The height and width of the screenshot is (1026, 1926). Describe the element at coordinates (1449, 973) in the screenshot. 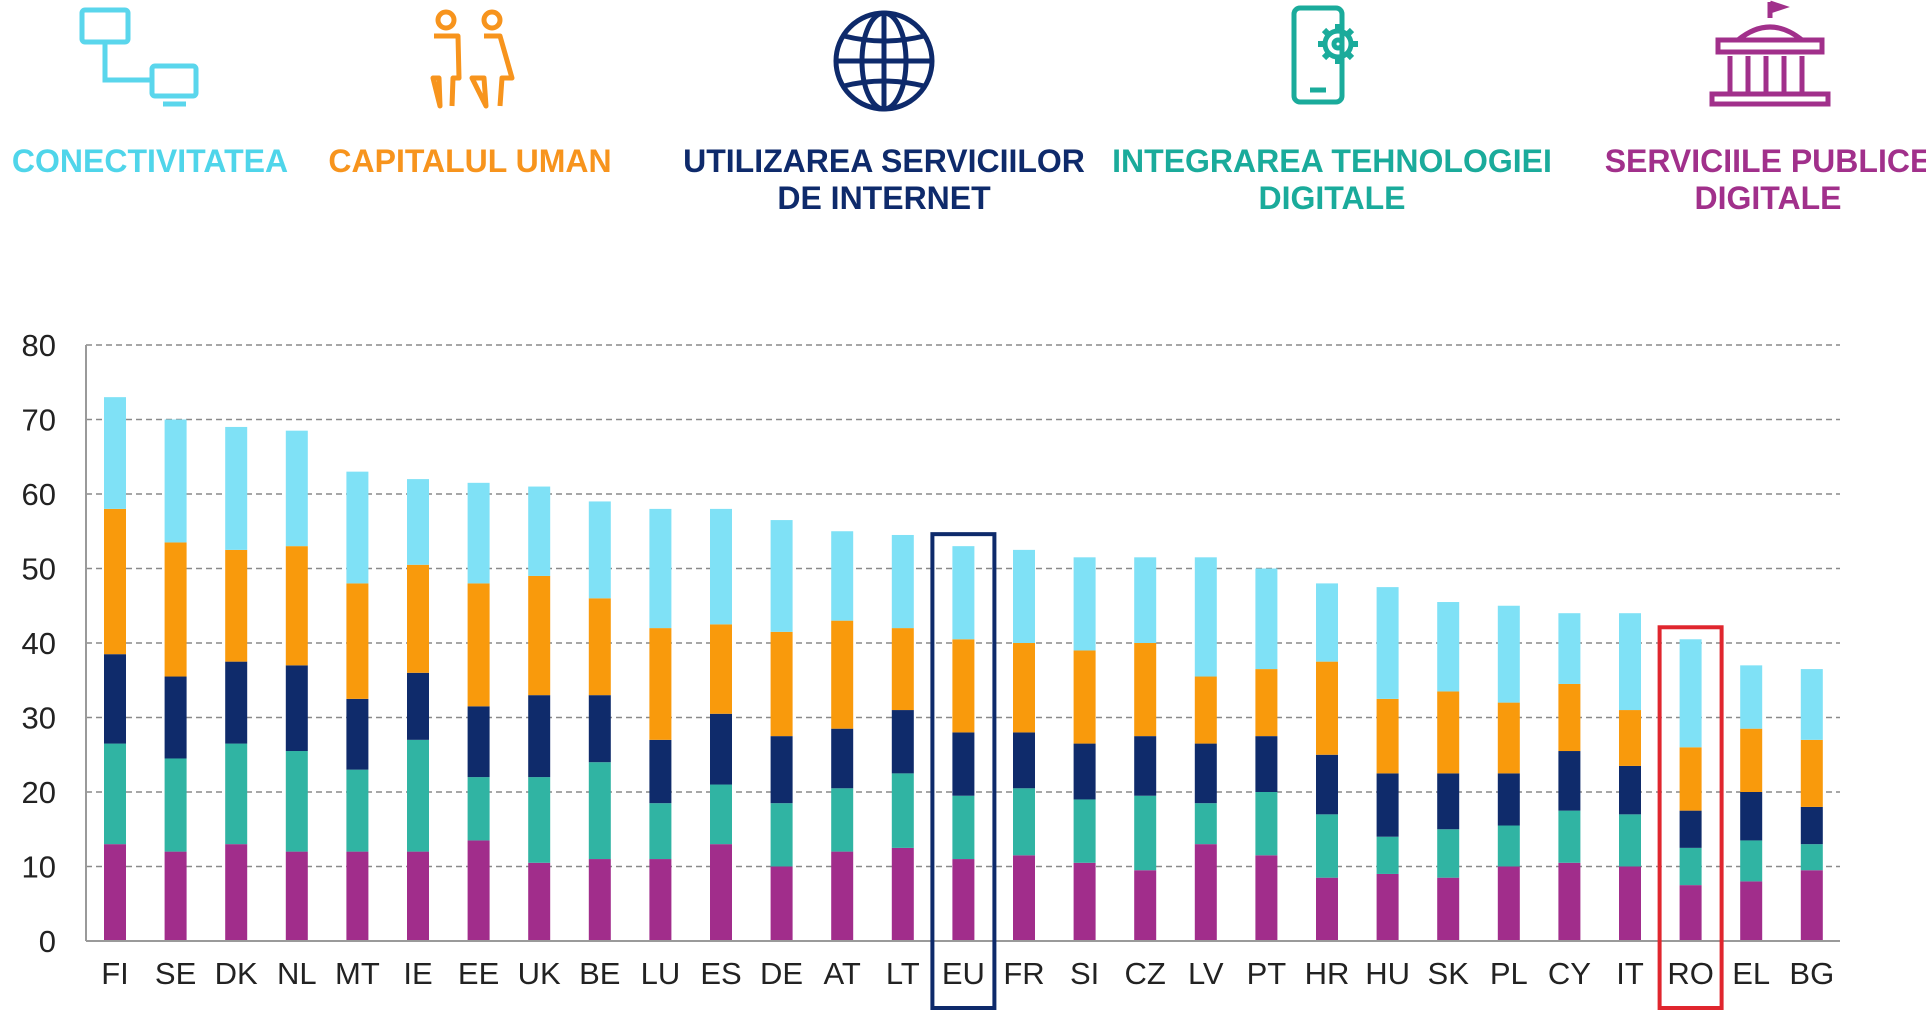

I see `x-tick-label: SK` at that location.